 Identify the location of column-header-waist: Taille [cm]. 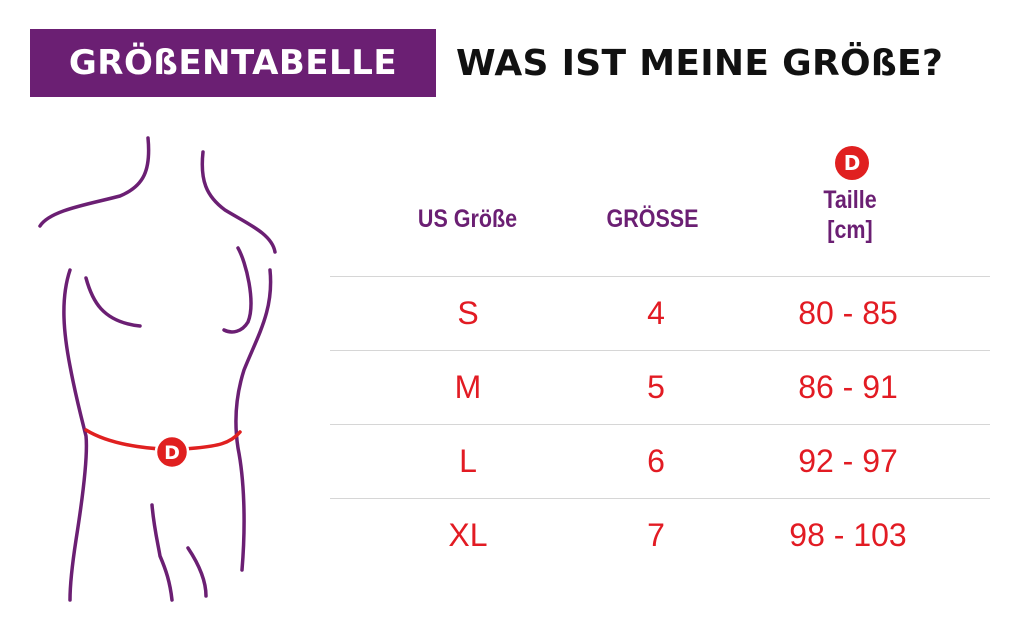
(850, 215).